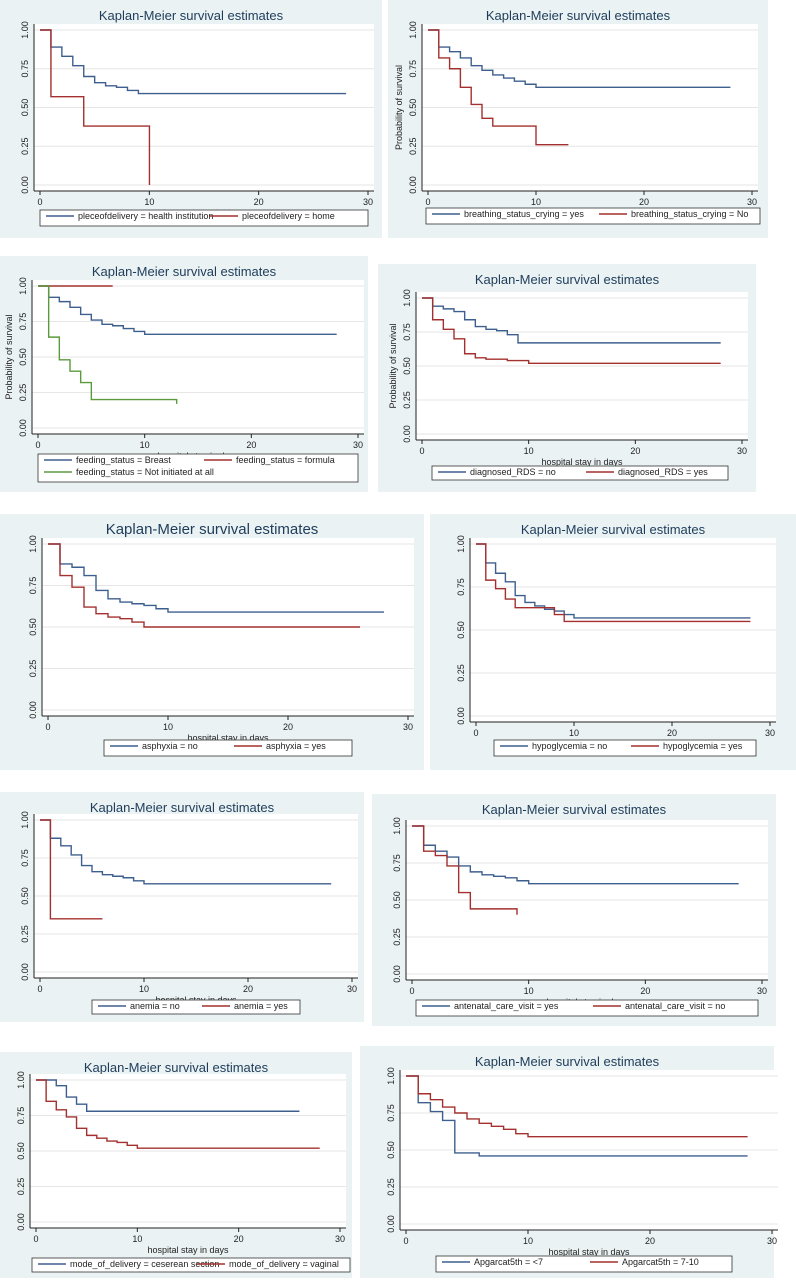  I want to click on legend-label: pleceofdelivery = health institution, so click(145, 216).